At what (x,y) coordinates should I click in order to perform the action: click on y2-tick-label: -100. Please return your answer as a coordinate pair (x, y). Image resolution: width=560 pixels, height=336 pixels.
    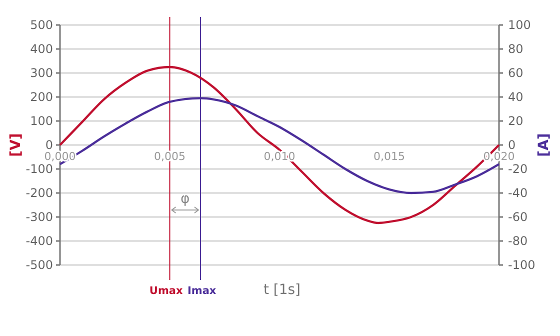
    Looking at the image, I should click on (522, 265).